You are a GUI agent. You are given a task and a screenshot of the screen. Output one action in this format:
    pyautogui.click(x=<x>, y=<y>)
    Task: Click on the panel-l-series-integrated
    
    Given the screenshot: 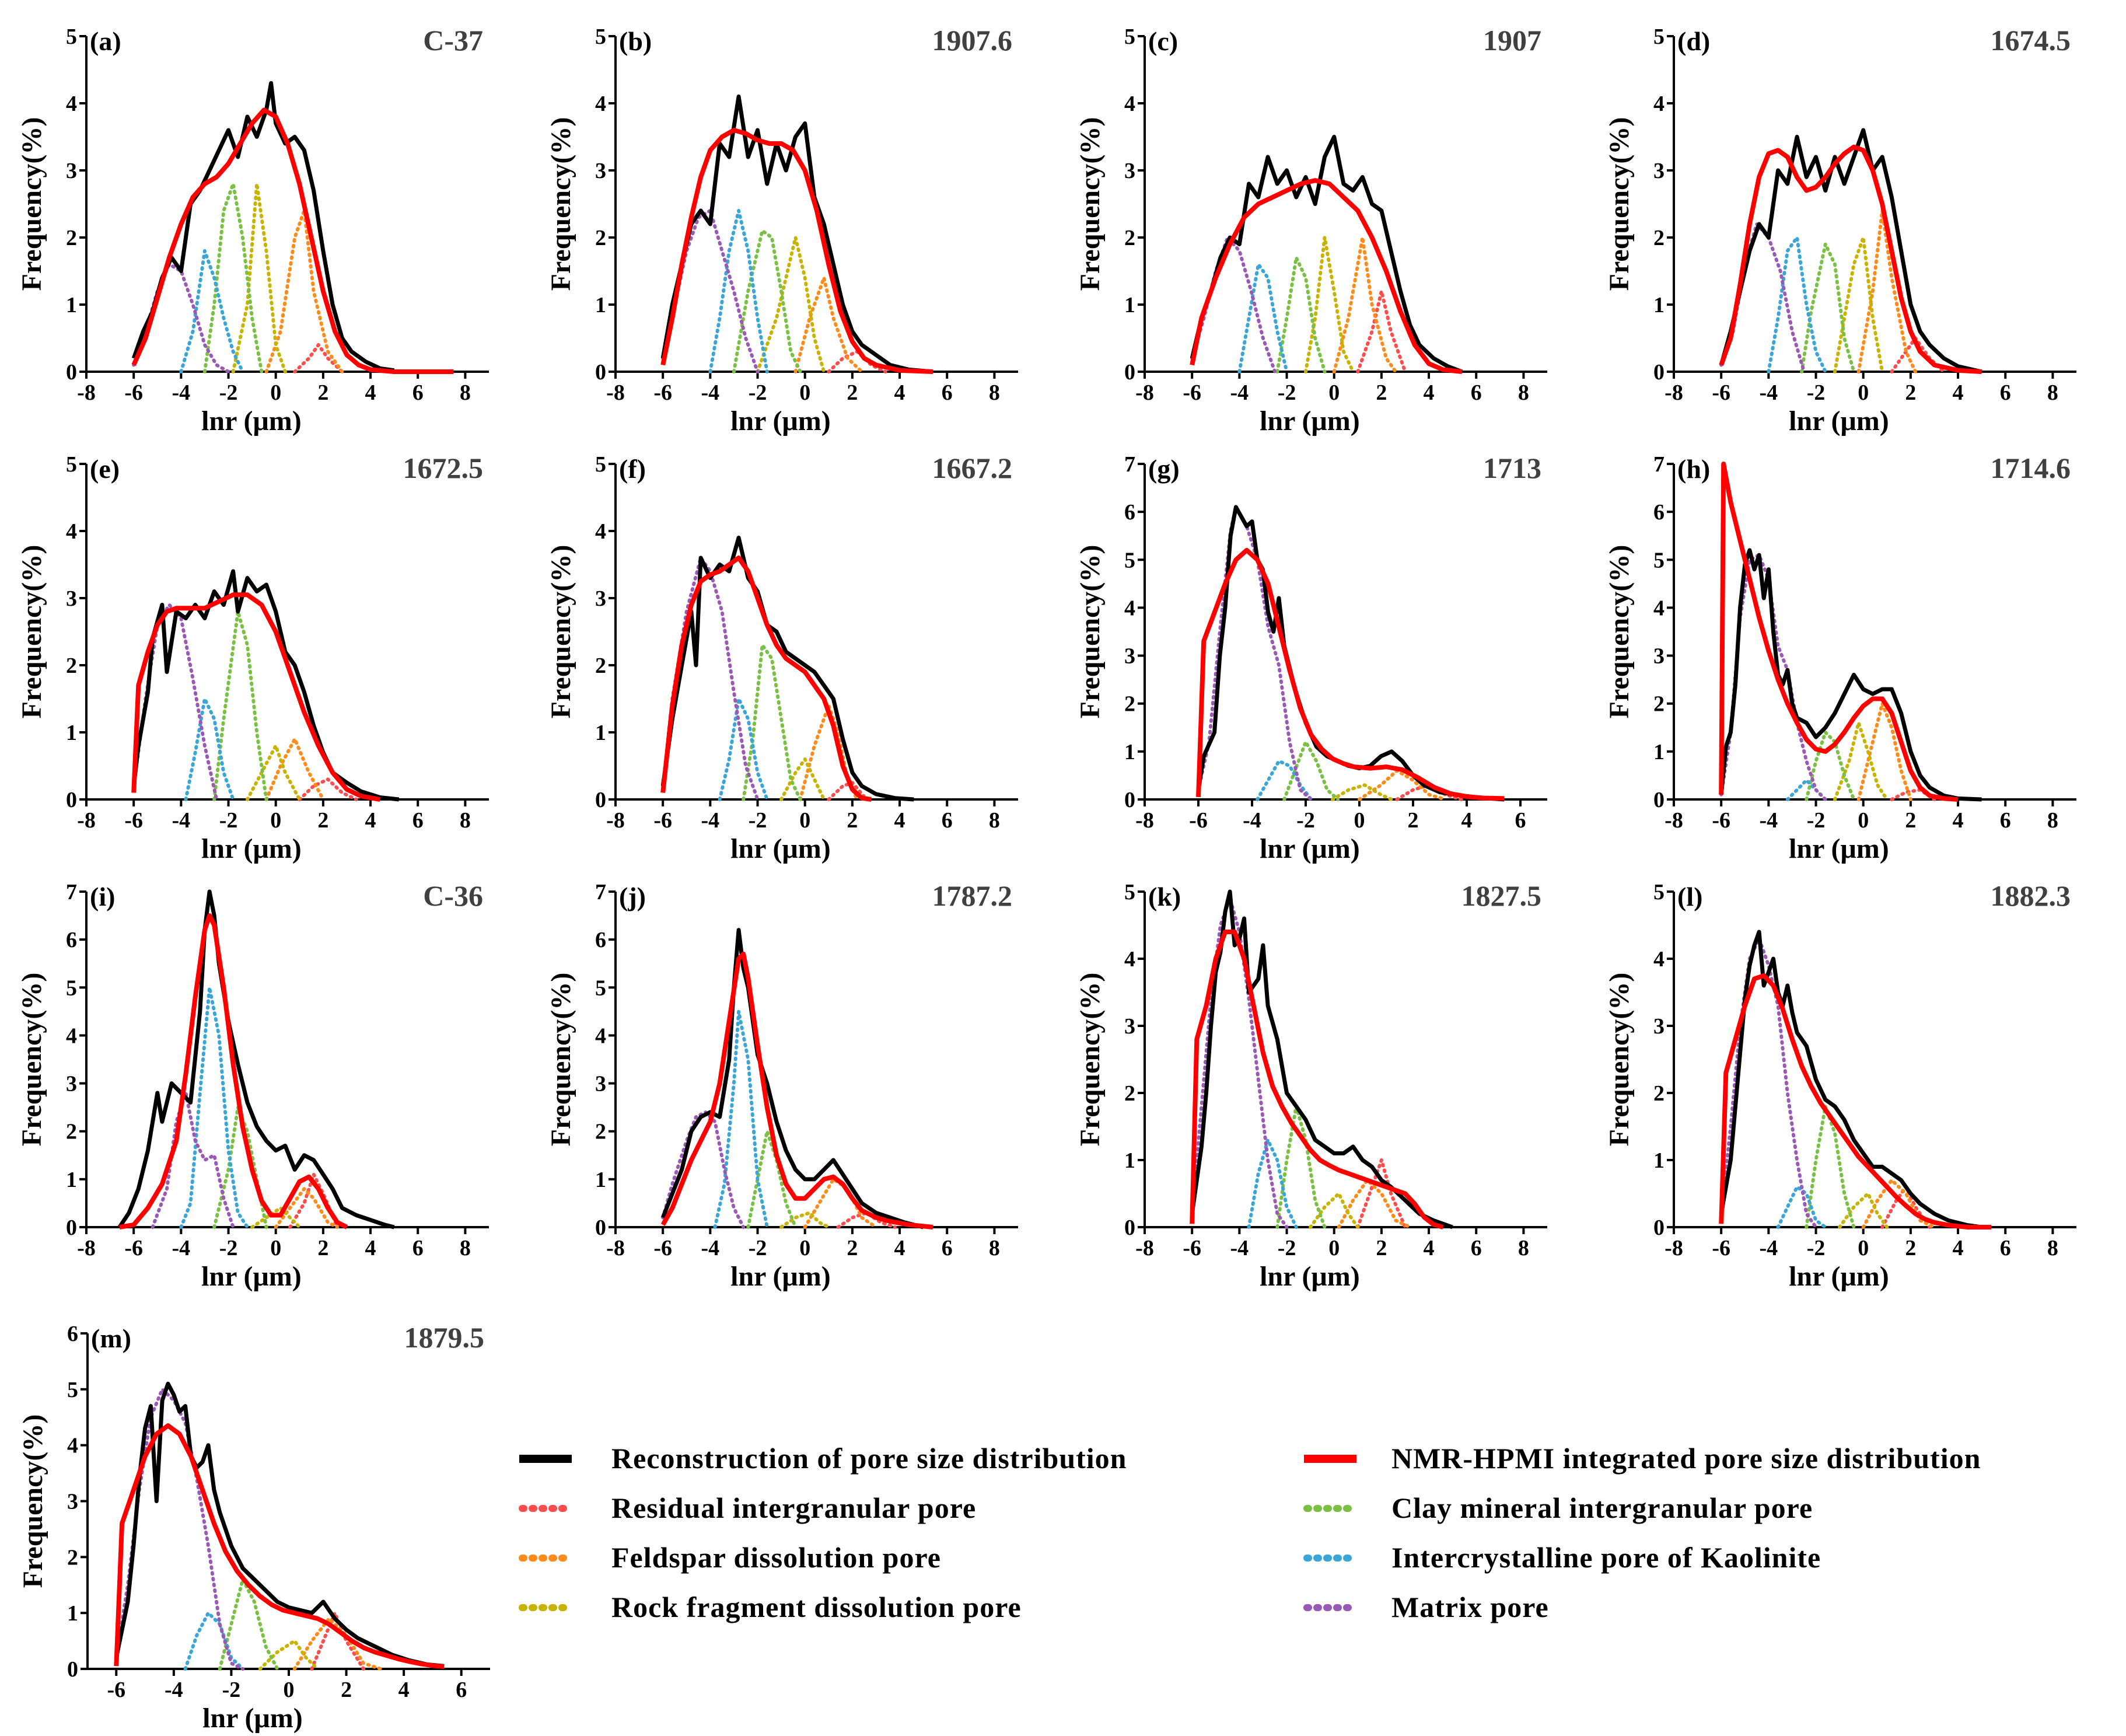 What is the action you would take?
    pyautogui.click(x=1855, y=1101)
    